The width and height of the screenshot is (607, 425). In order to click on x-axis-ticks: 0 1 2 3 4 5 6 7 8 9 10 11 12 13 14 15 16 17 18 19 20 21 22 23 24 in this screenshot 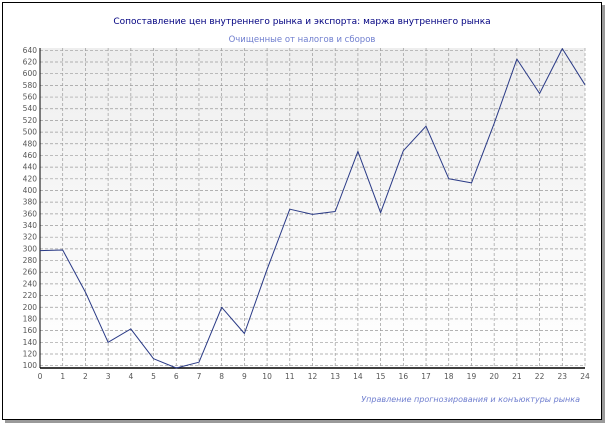, I will do `click(314, 376)`.